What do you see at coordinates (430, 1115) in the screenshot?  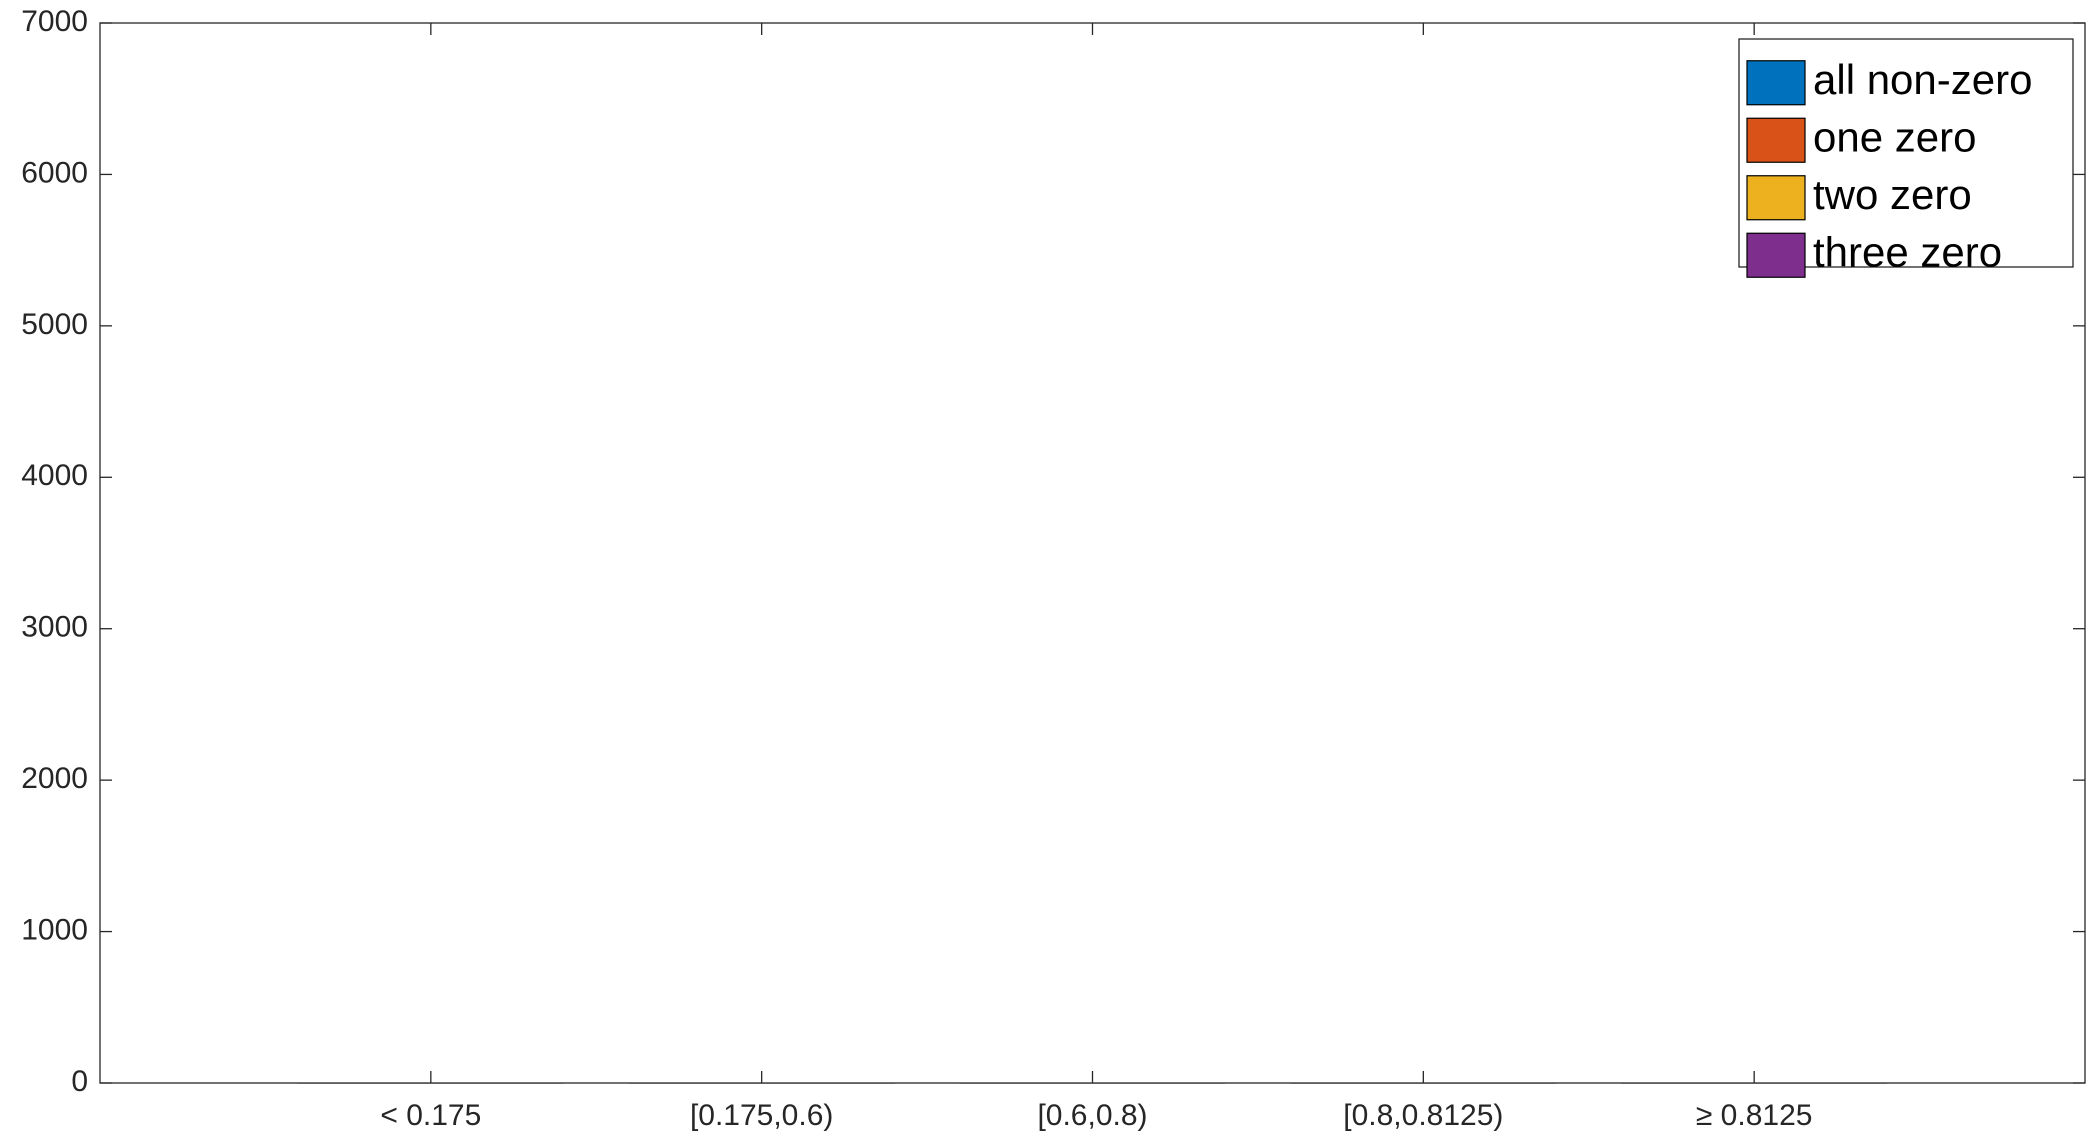 I see `x-tick-label: < 0.175` at bounding box center [430, 1115].